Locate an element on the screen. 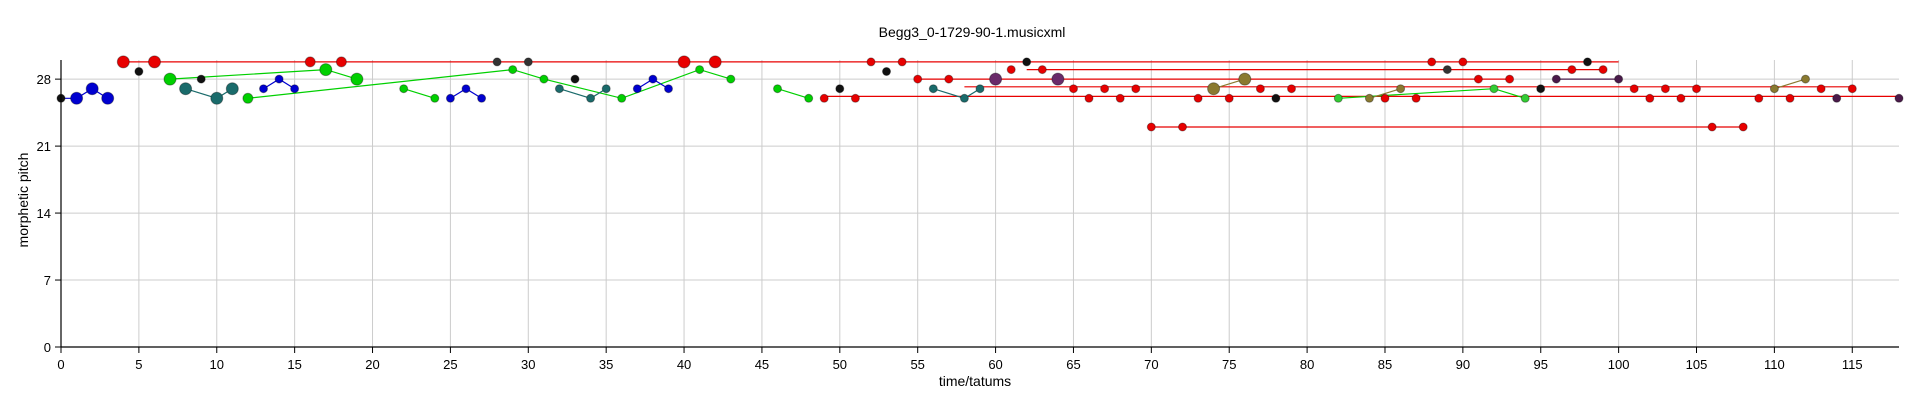 This screenshot has height=401, width=1920. x-tick-label: 75 is located at coordinates (1229, 364).